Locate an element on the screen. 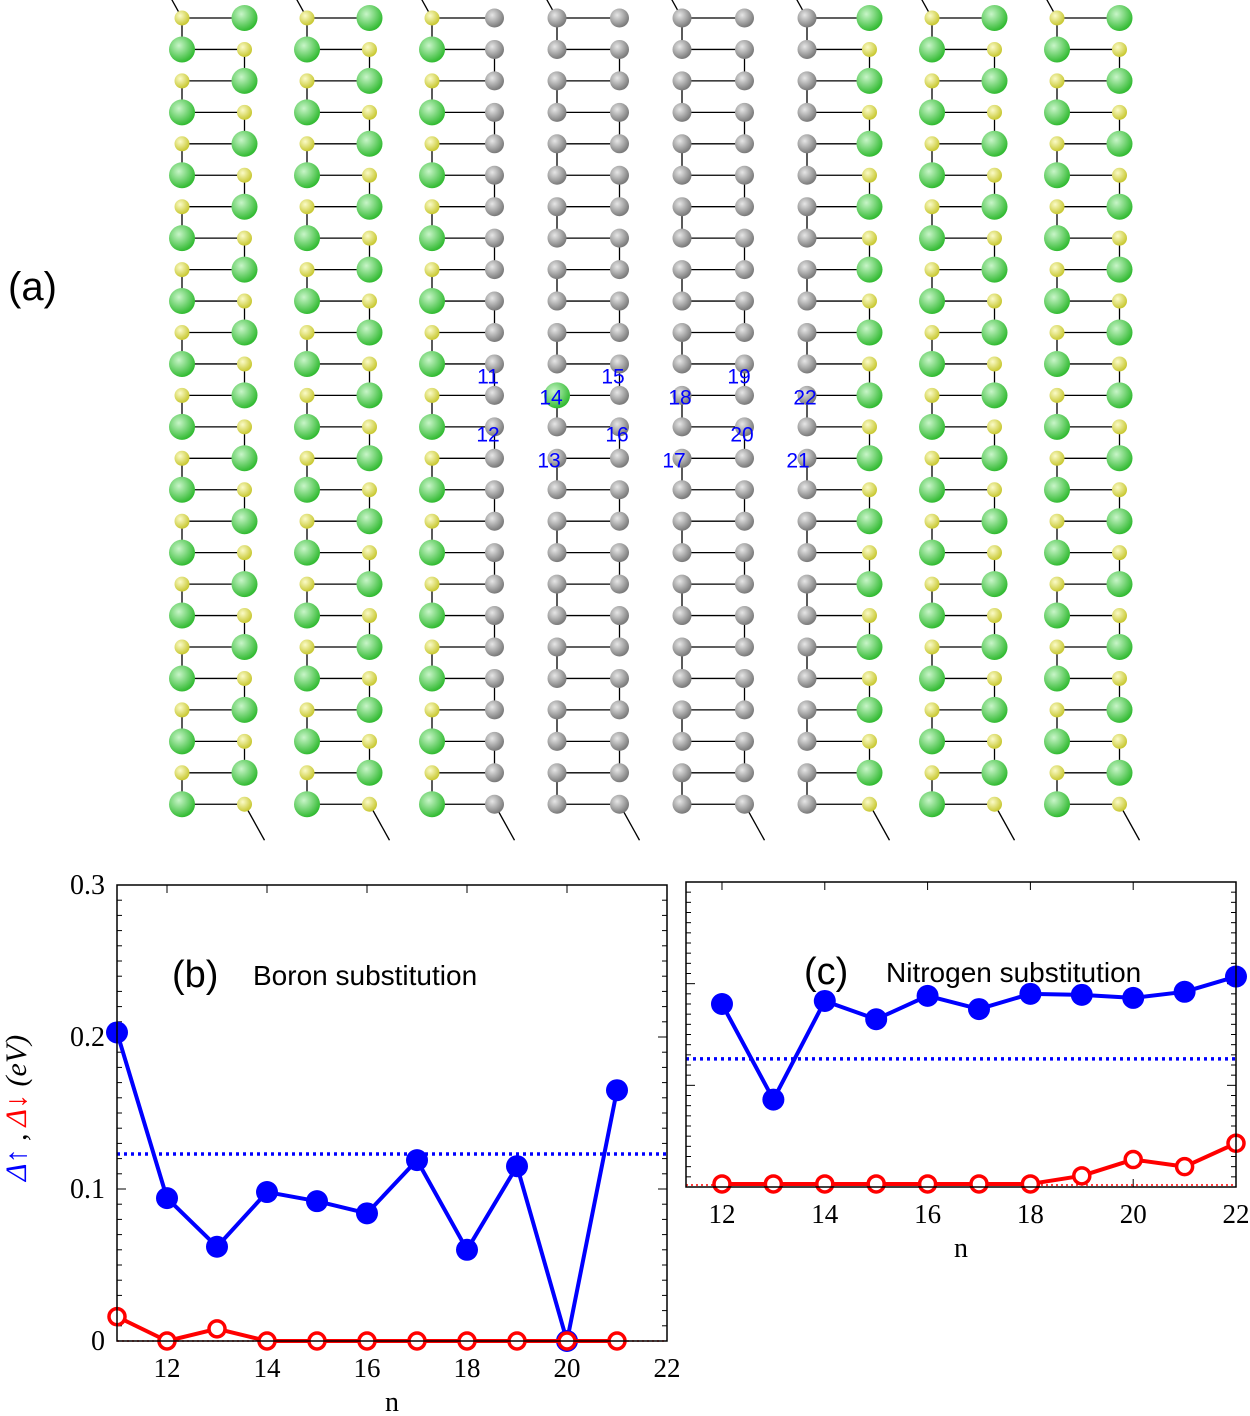 Image resolution: width=1250 pixels, height=1416 pixels. site-label: 12 is located at coordinates (487, 435).